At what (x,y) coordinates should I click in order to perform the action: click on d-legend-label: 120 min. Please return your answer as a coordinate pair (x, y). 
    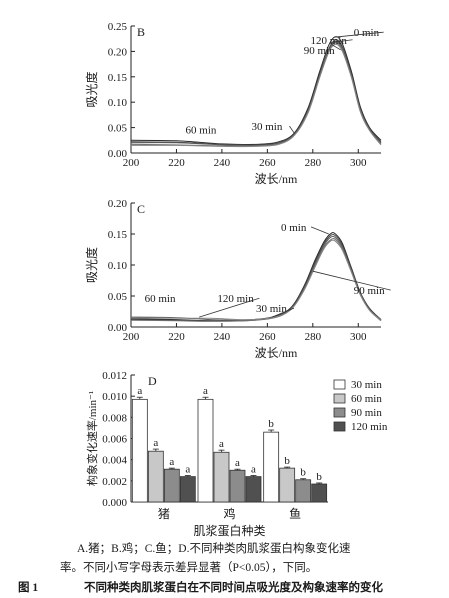
    Looking at the image, I should click on (369, 427).